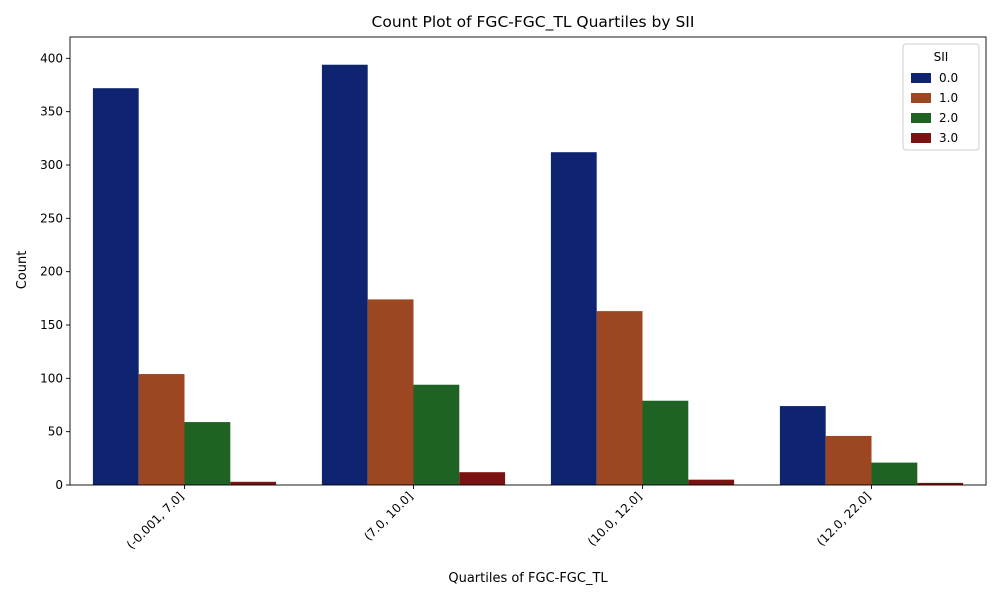 Image resolution: width=1000 pixels, height=600 pixels. I want to click on bar-series-0.0-cat-2, so click(573, 318).